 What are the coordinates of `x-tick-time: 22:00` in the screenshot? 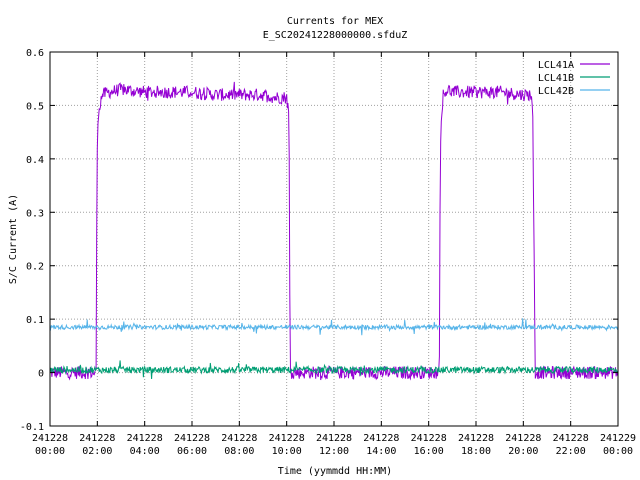 It's located at (571, 451).